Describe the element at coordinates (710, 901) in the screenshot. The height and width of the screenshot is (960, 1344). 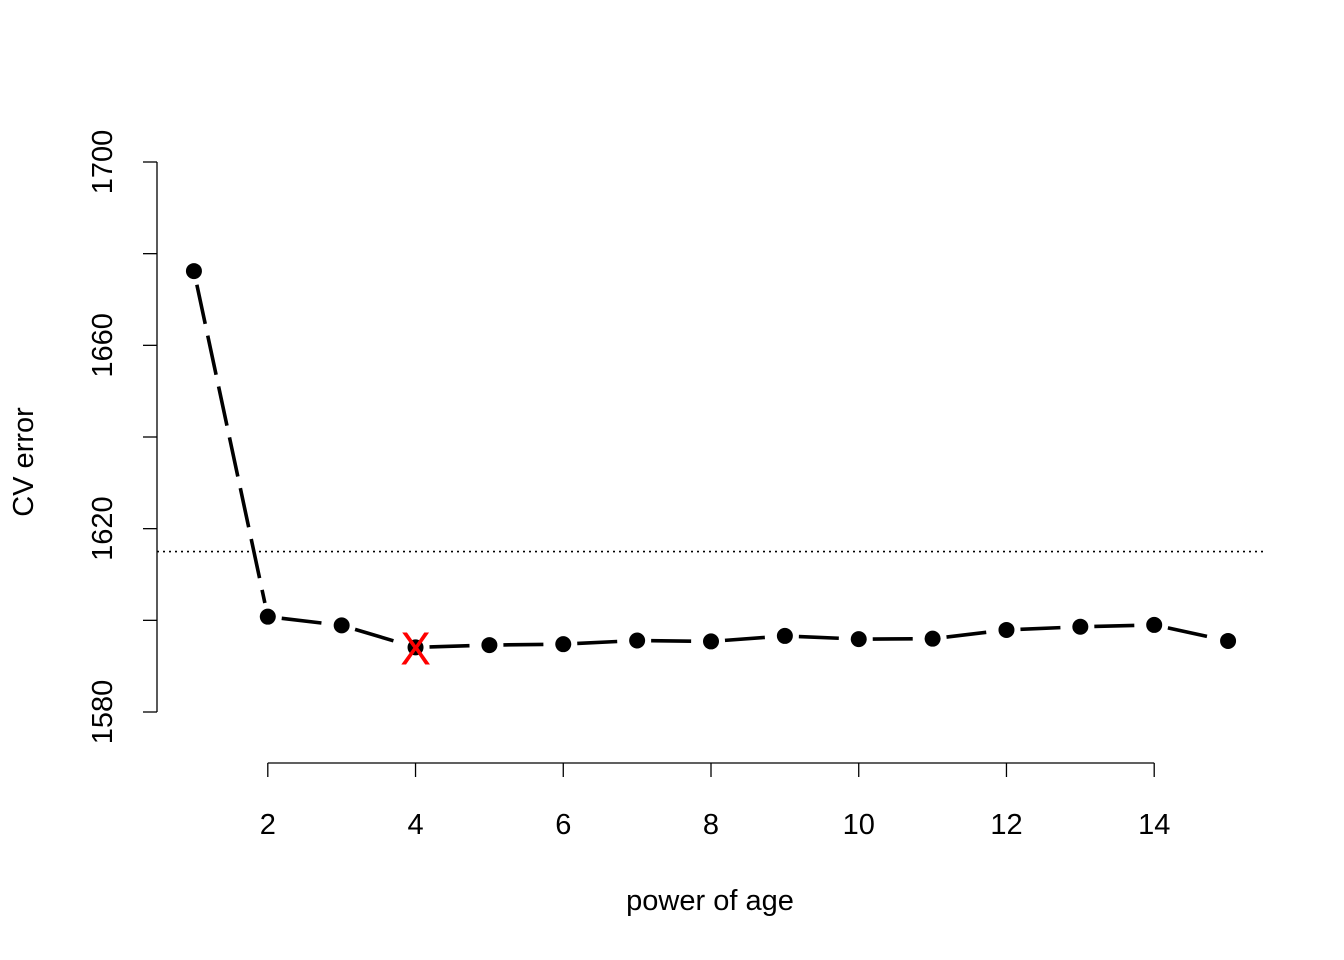
I see `x-axis-label: power of age` at that location.